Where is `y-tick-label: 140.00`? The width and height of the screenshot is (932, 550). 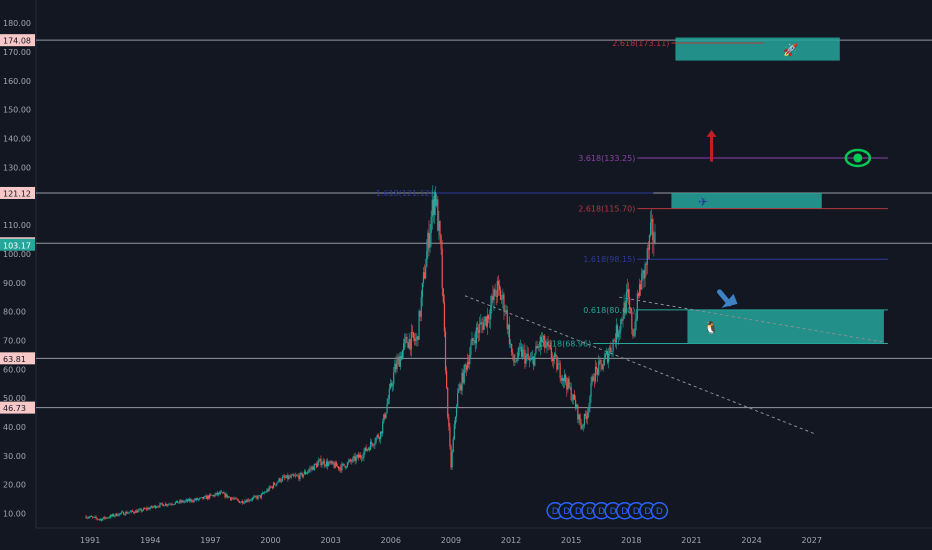
y-tick-label: 140.00 is located at coordinates (17, 138).